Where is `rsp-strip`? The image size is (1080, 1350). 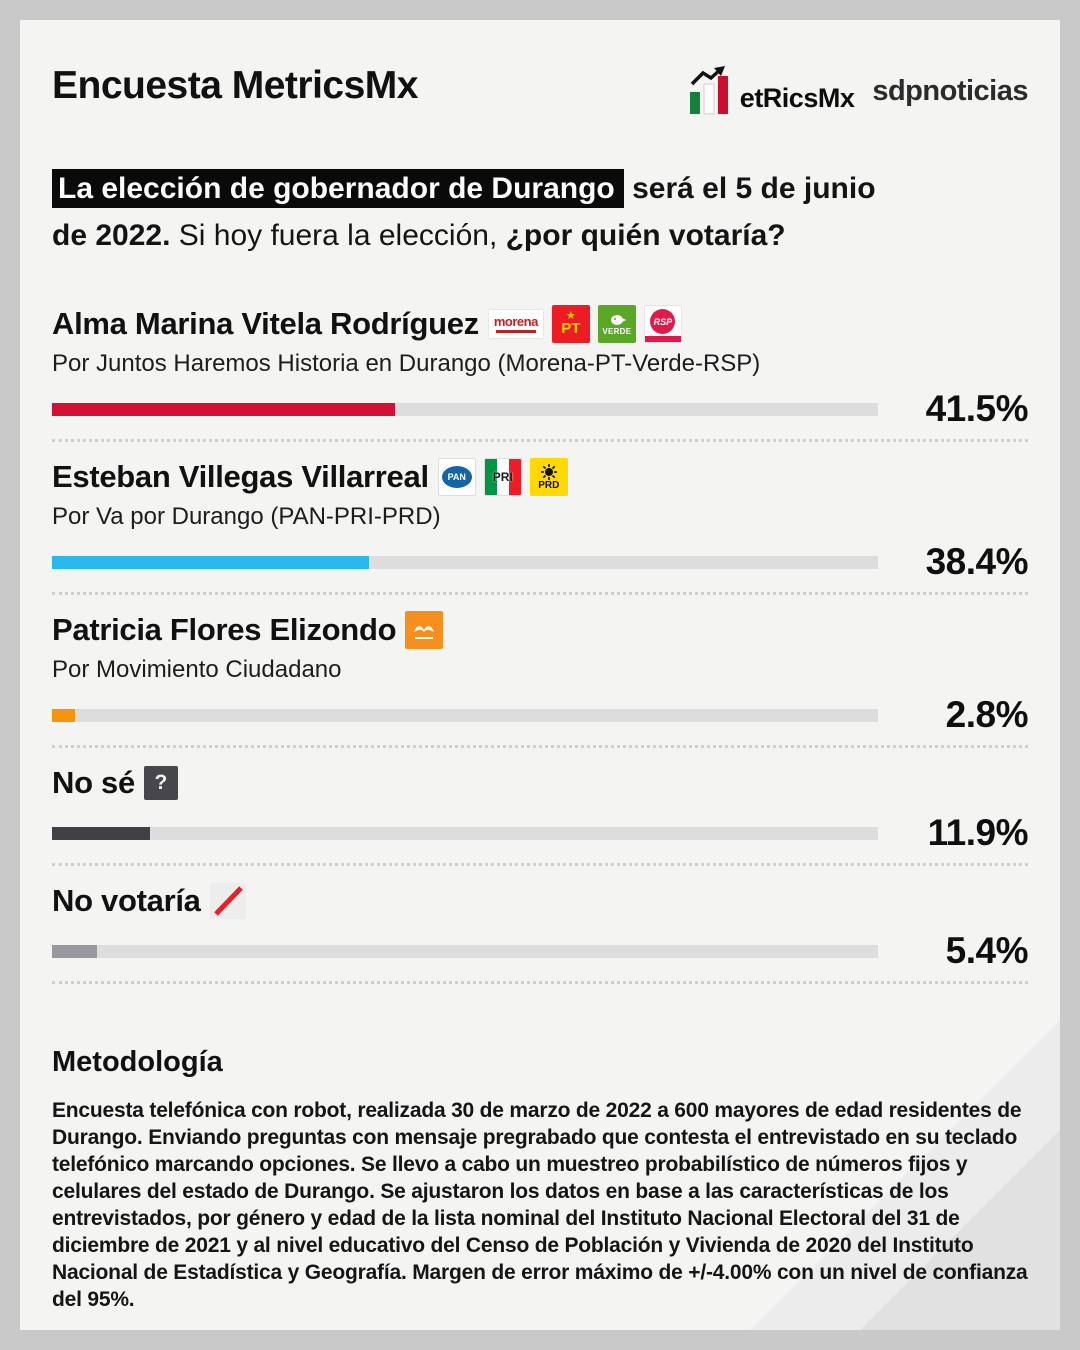 rsp-strip is located at coordinates (662, 339).